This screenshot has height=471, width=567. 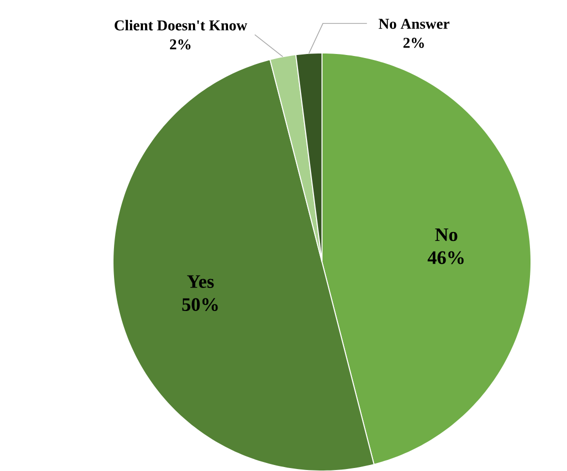 I want to click on data-label: 50%, so click(x=200, y=304).